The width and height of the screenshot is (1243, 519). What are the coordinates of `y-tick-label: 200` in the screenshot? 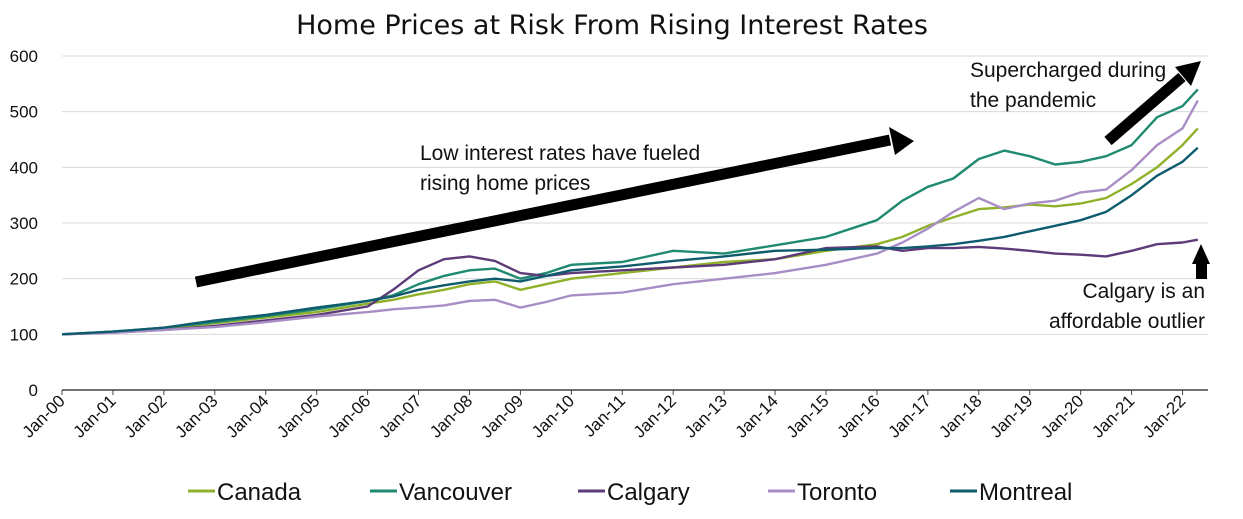 It's located at (24, 279).